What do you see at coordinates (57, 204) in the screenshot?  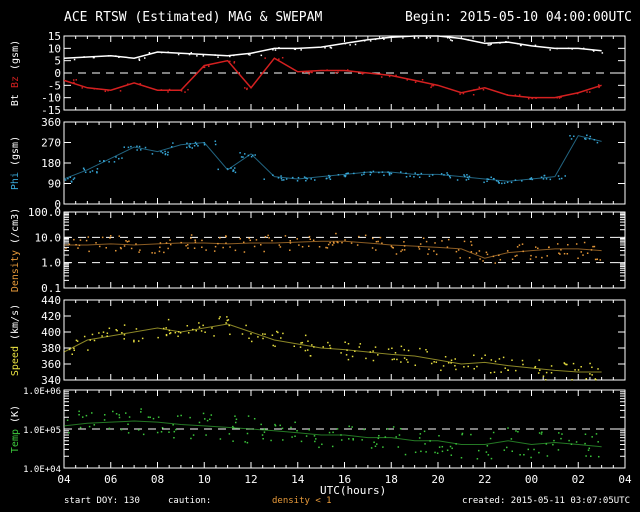 I see `y-tick-label: 0` at bounding box center [57, 204].